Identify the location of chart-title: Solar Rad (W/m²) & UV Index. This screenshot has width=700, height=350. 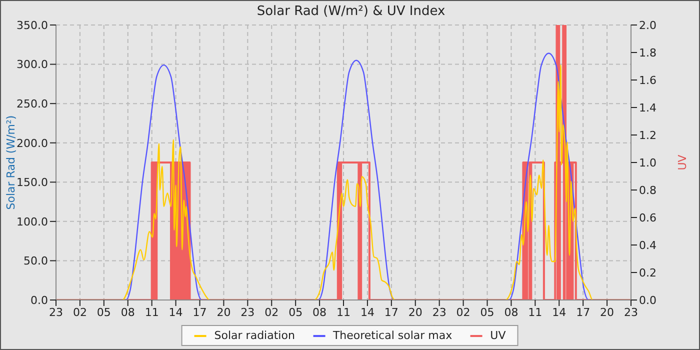
(351, 11).